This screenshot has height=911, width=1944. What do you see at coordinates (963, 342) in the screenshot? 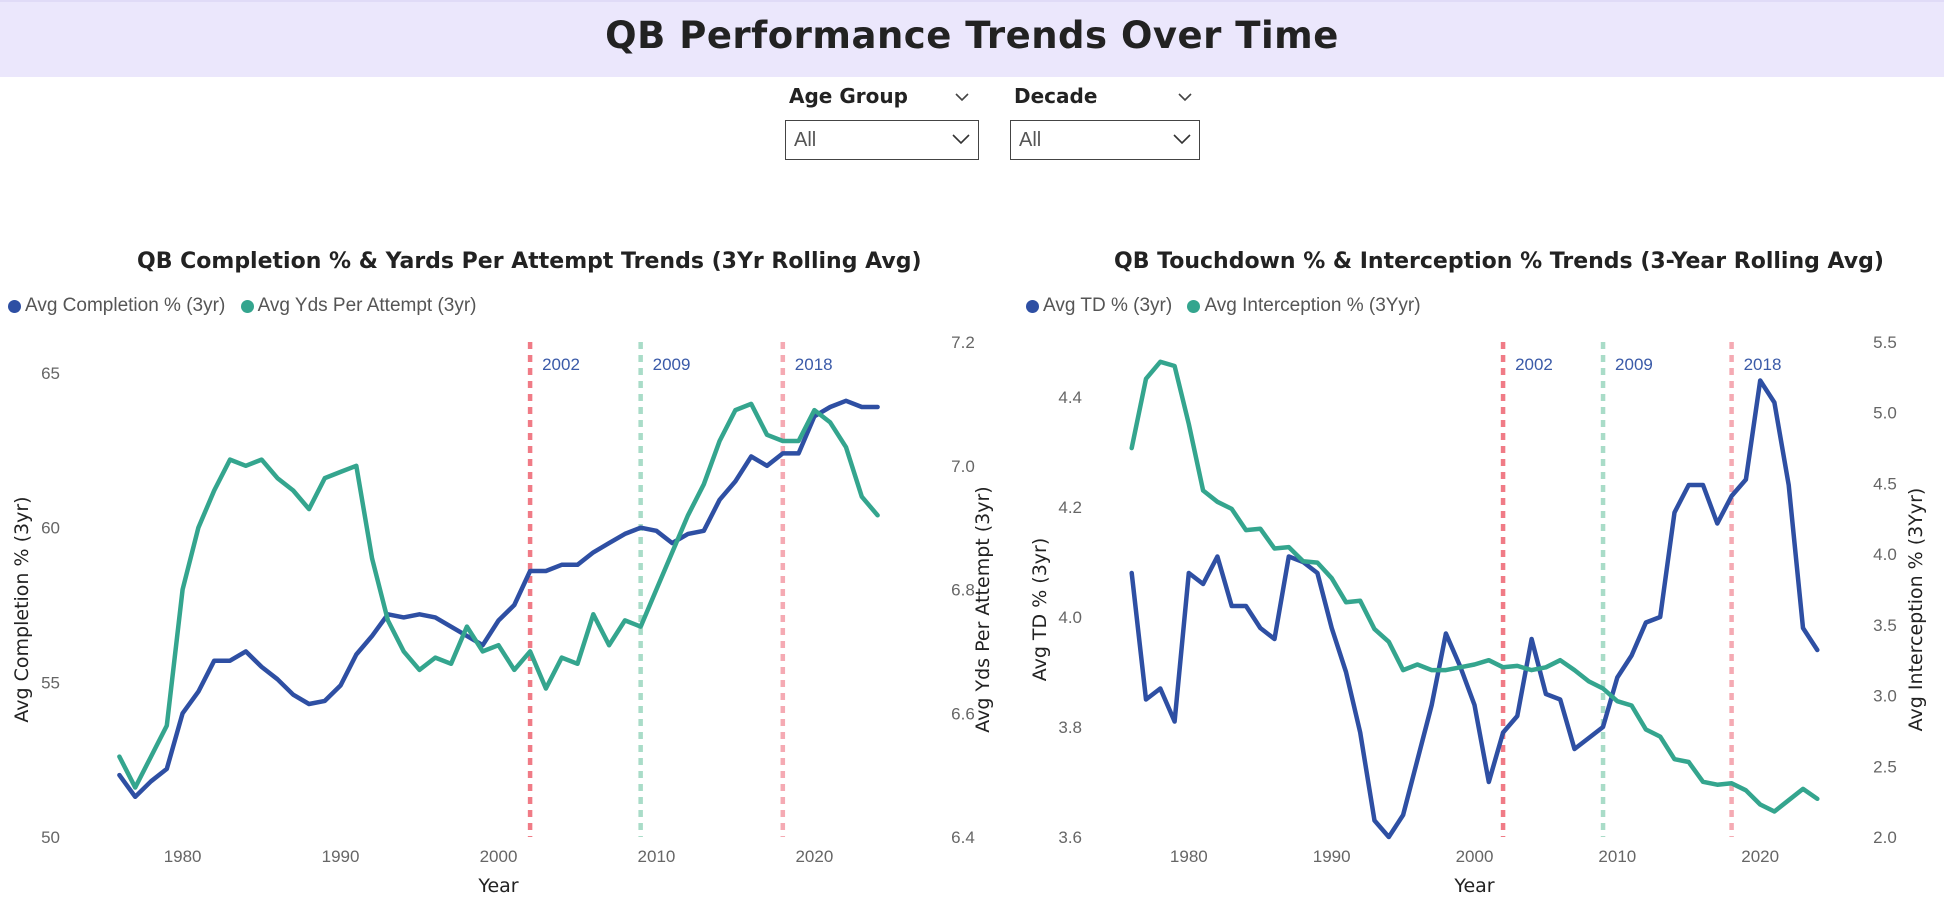
I see `y2-tick-label: 7.2` at bounding box center [963, 342].